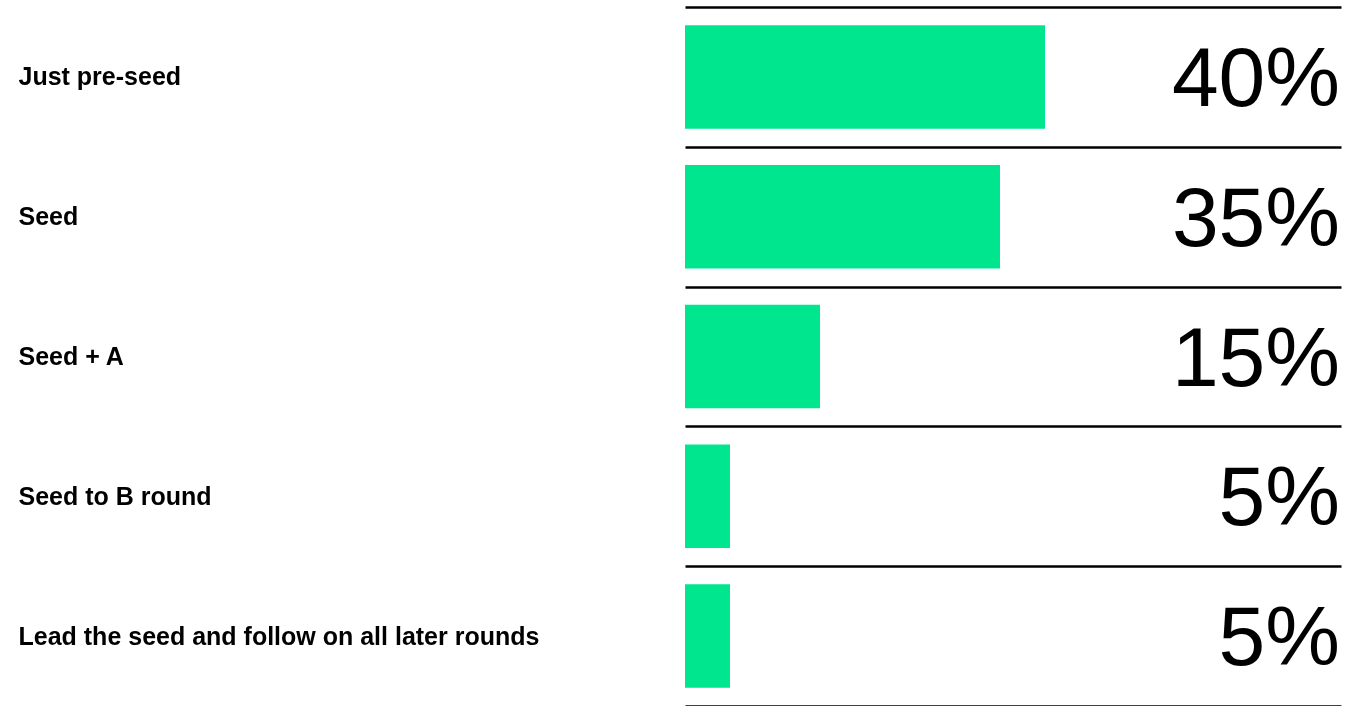 Image resolution: width=1351 pixels, height=706 pixels. I want to click on y-tick-label: Seed to B round, so click(115, 495).